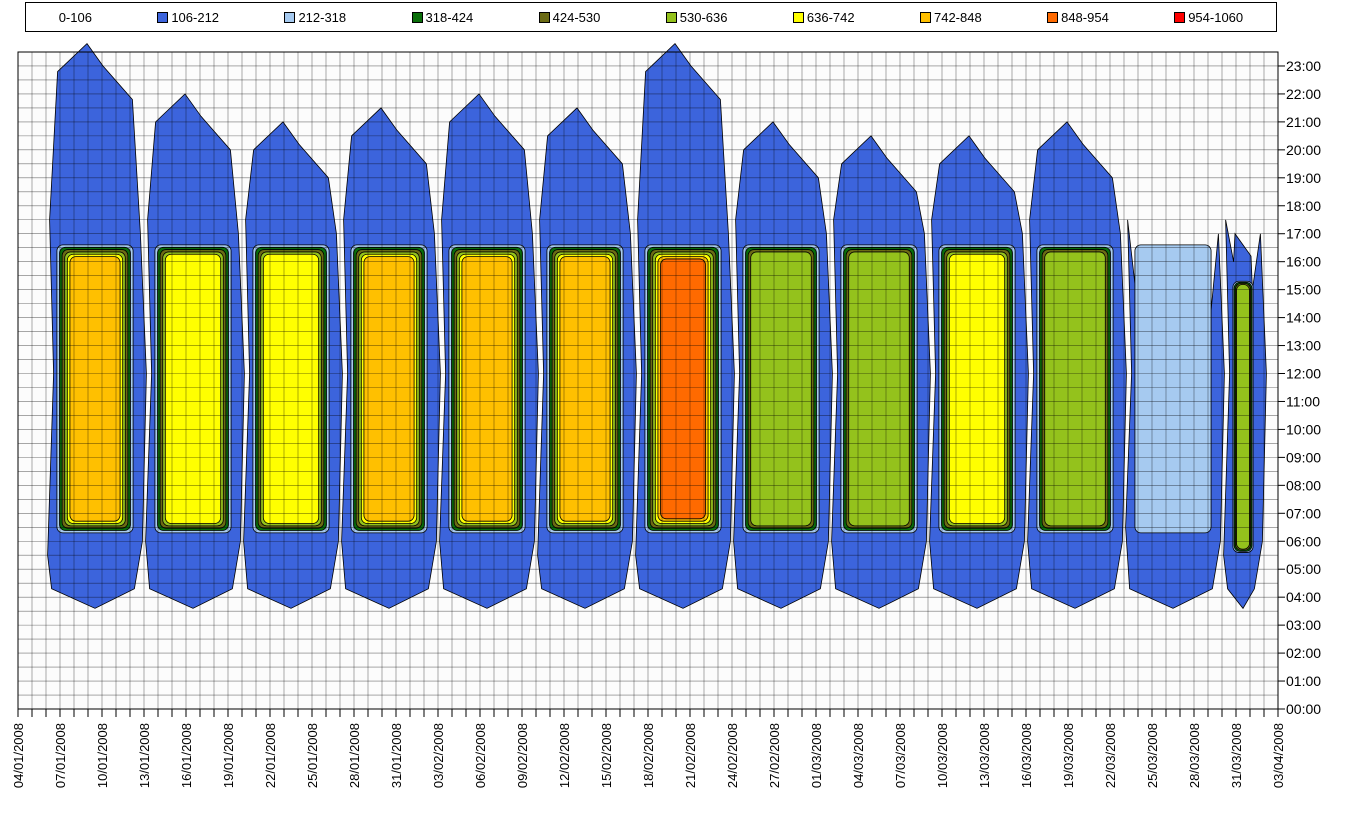 This screenshot has width=1354, height=815. I want to click on legend-label: 848-954, so click(1085, 17).